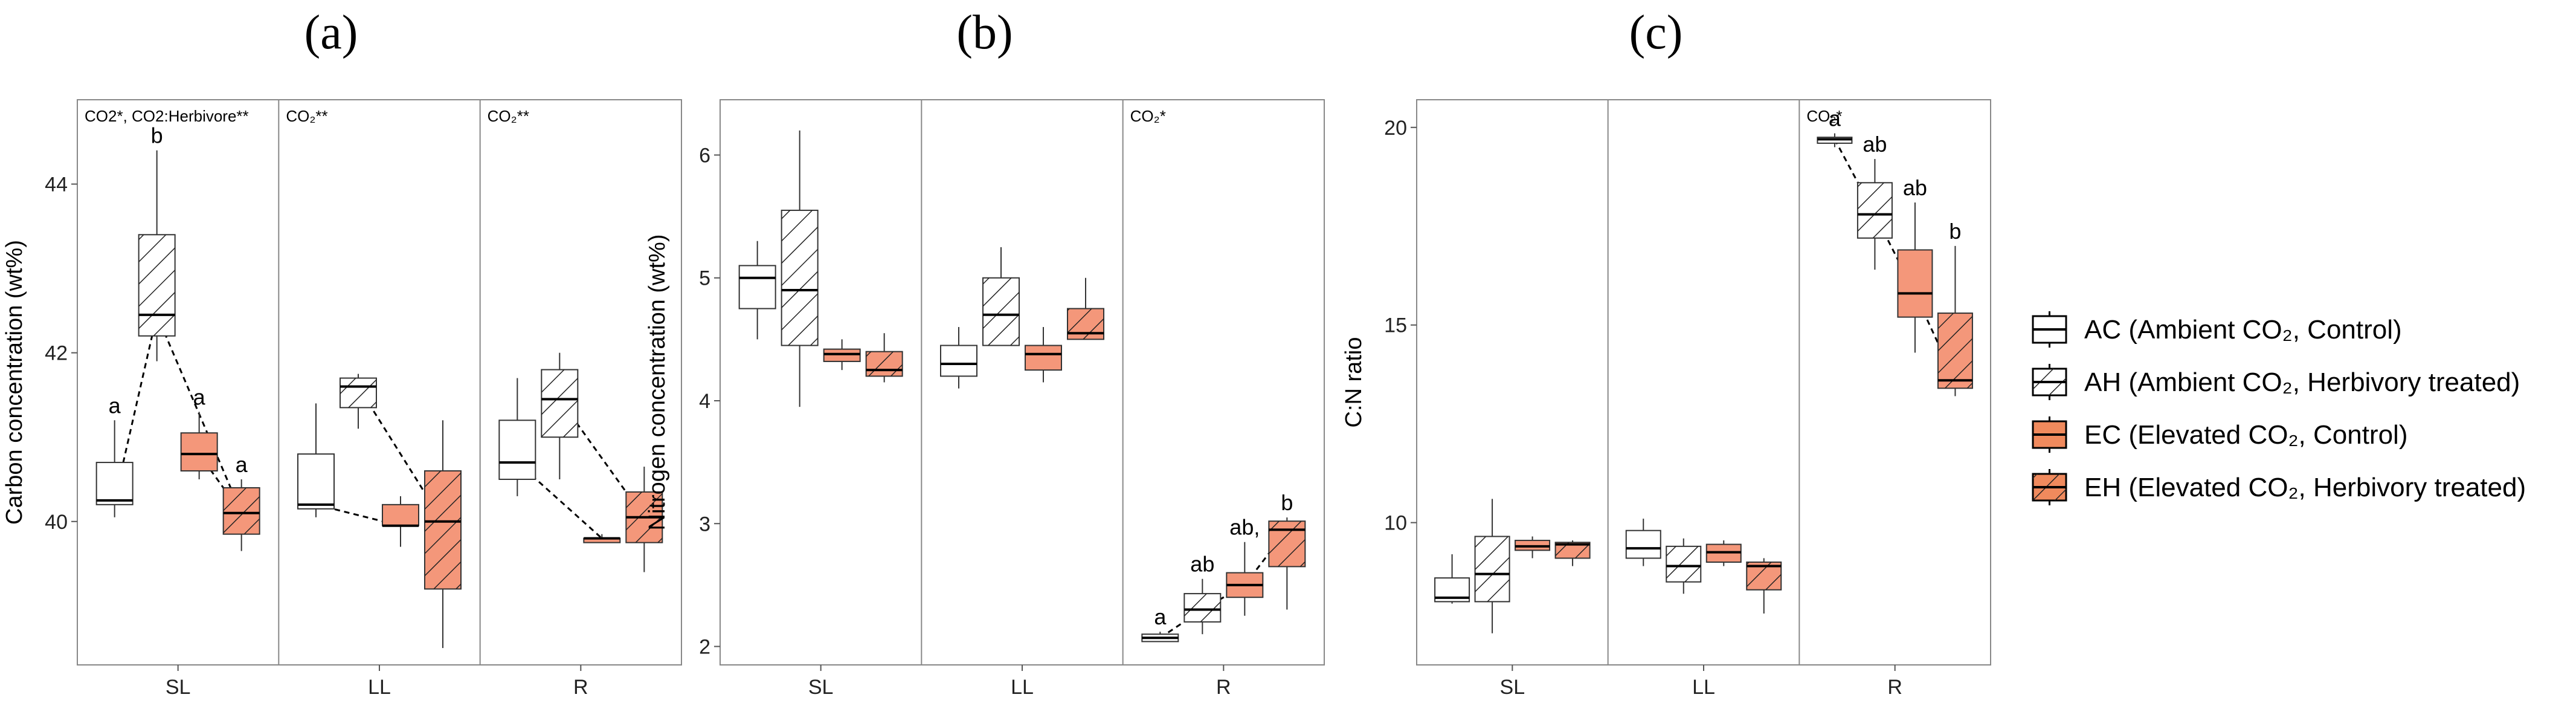 The width and height of the screenshot is (2576, 706). Describe the element at coordinates (57, 522) in the screenshot. I see `y-tick-label: 40` at that location.